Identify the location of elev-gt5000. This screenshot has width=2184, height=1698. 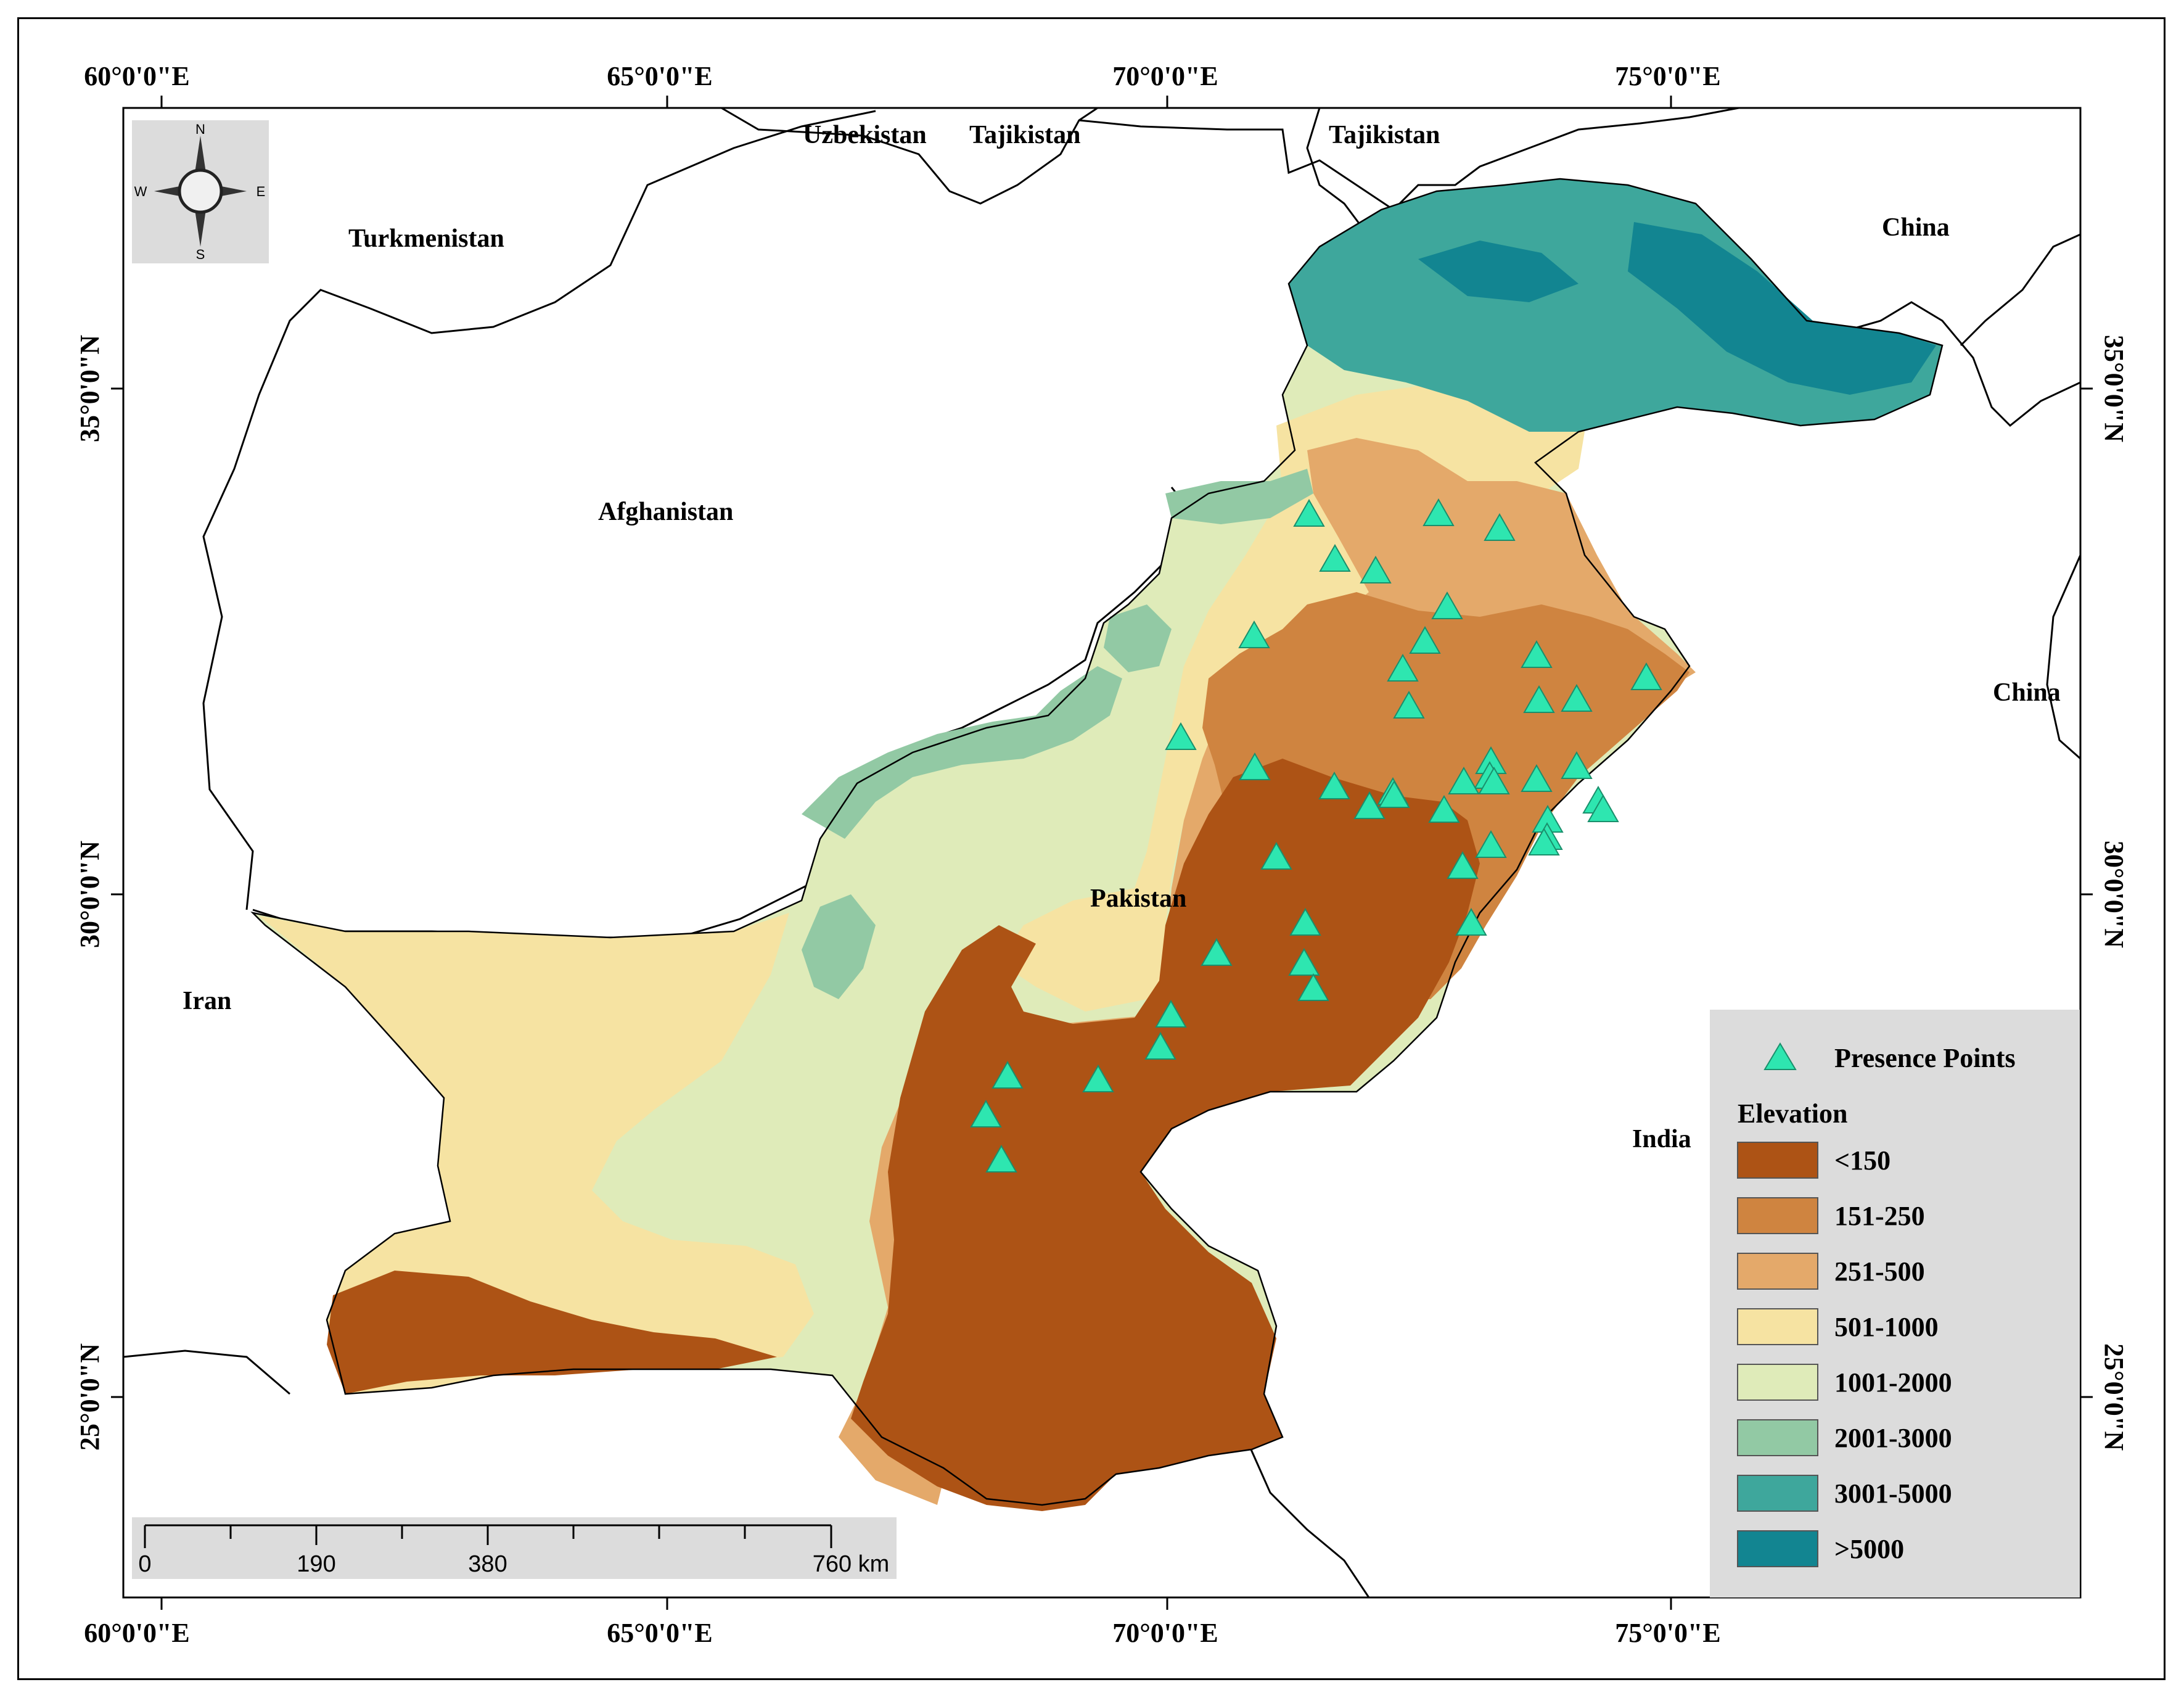
(1782, 308).